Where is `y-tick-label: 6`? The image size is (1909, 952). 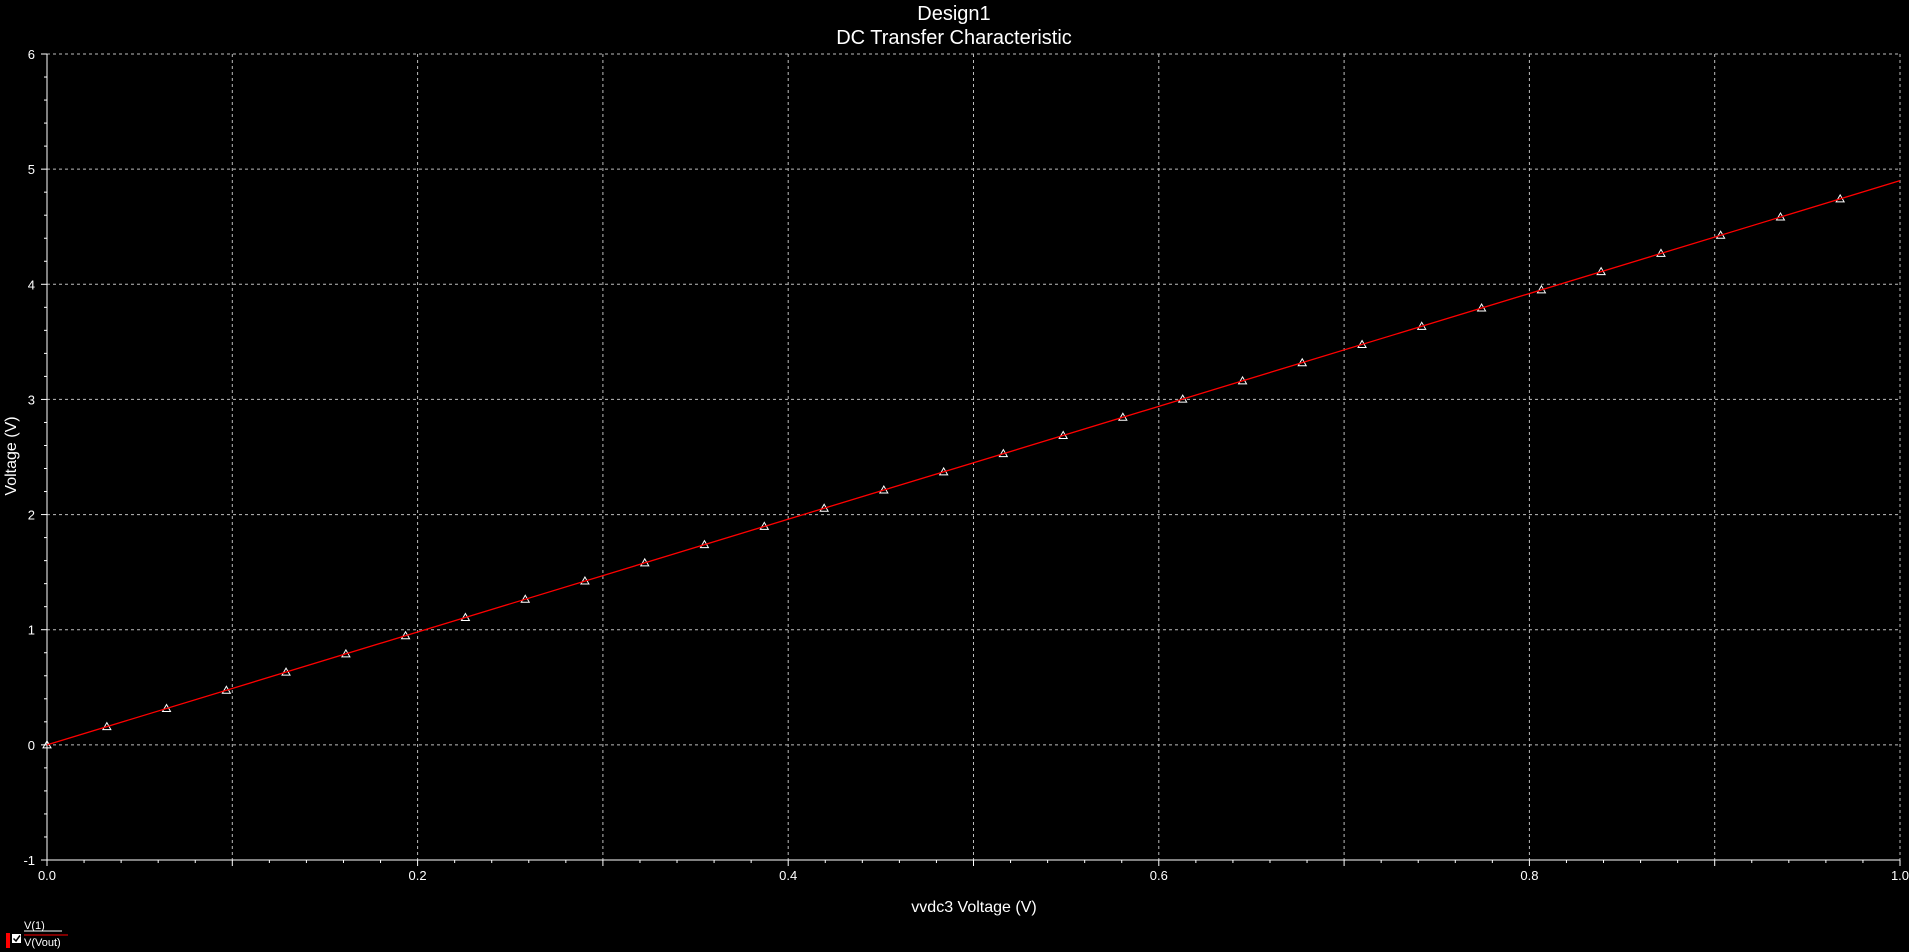 y-tick-label: 6 is located at coordinates (31, 54).